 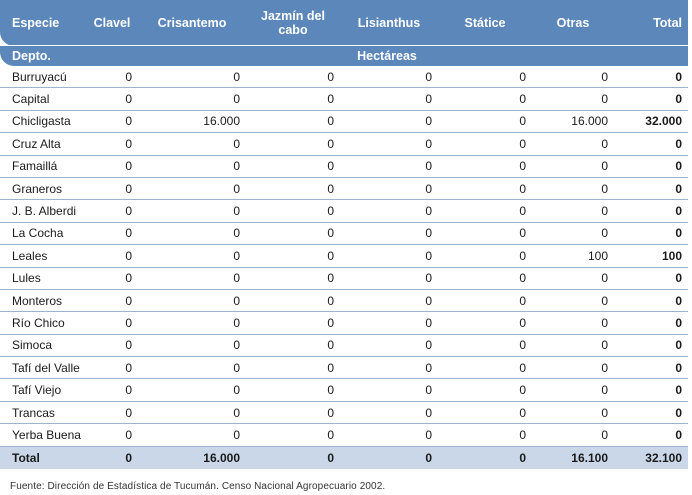 What do you see at coordinates (43, 256) in the screenshot?
I see `row-department-name: Leales` at bounding box center [43, 256].